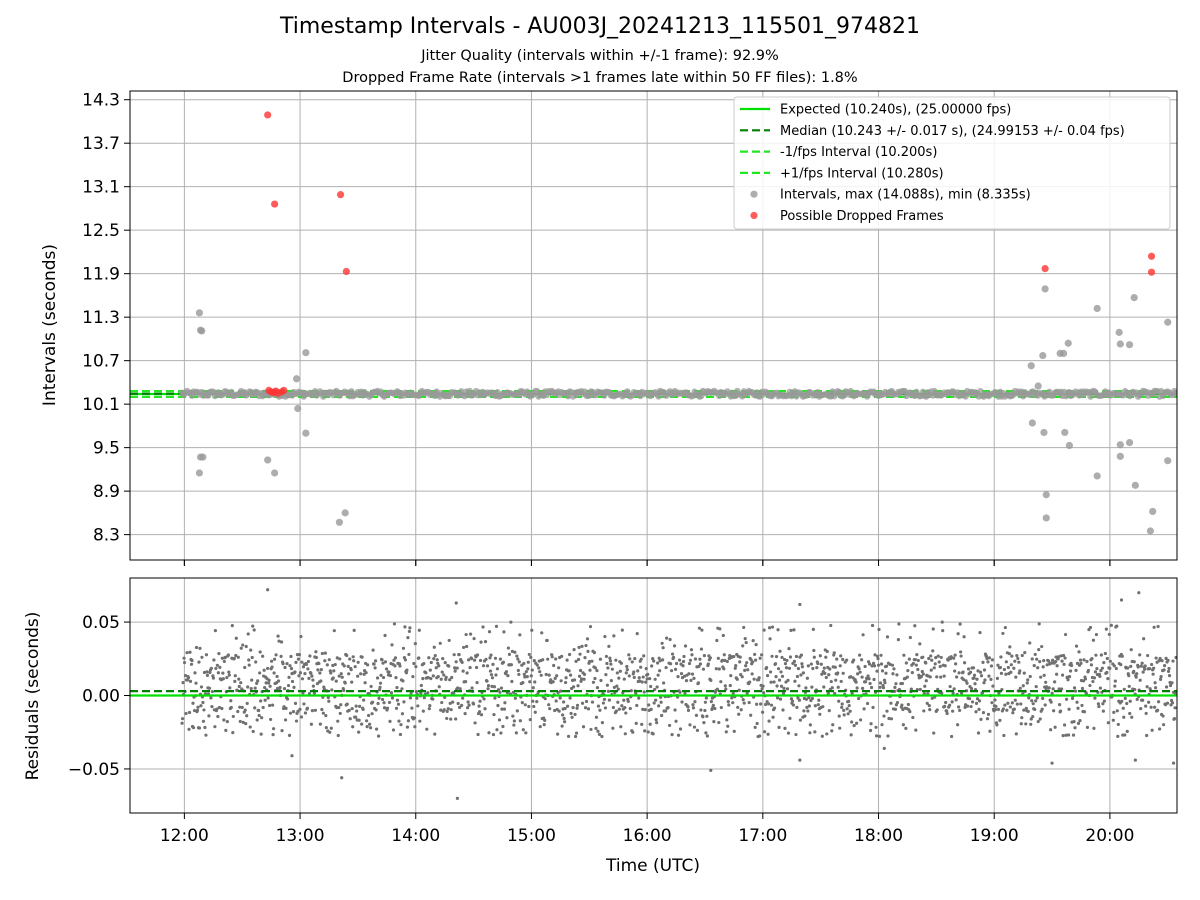 The height and width of the screenshot is (900, 1200). I want to click on intervals-y-tick-label: 10.1, so click(101, 405).